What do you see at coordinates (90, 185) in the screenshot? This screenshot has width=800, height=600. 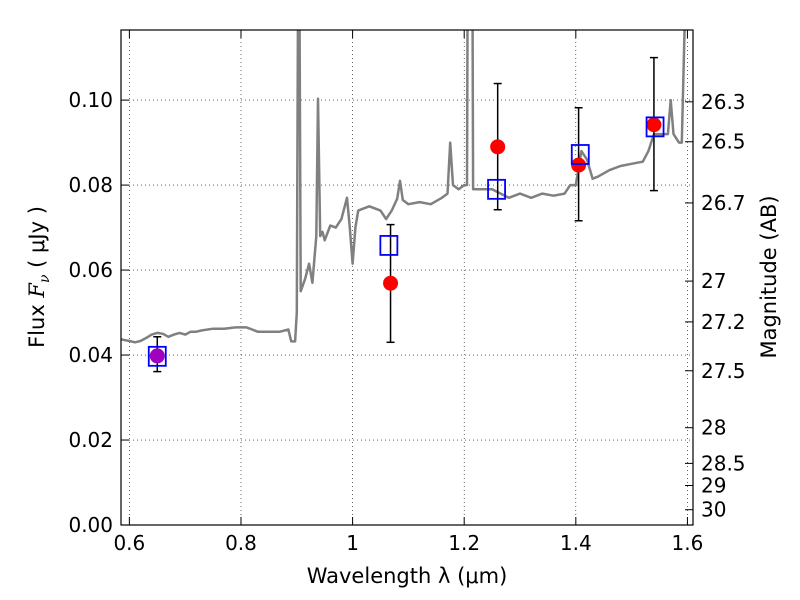 I see `y-tick-label: 0.08` at bounding box center [90, 185].